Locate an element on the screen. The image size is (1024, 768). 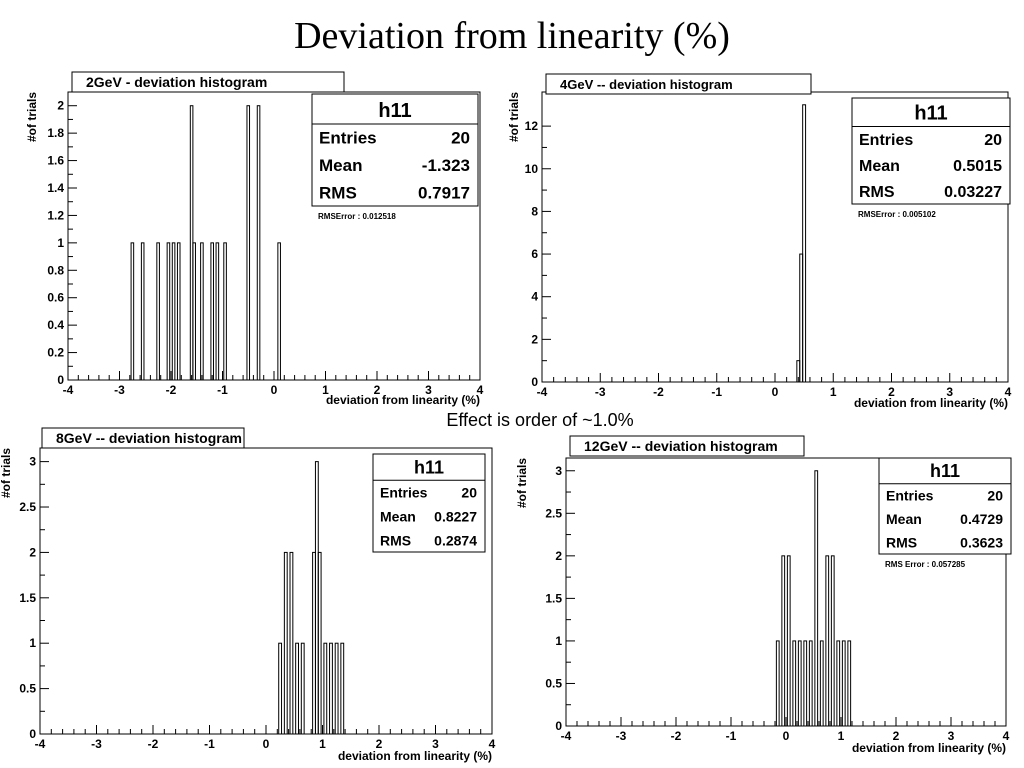
y-tick-label: 4 is located at coordinates (534, 297).